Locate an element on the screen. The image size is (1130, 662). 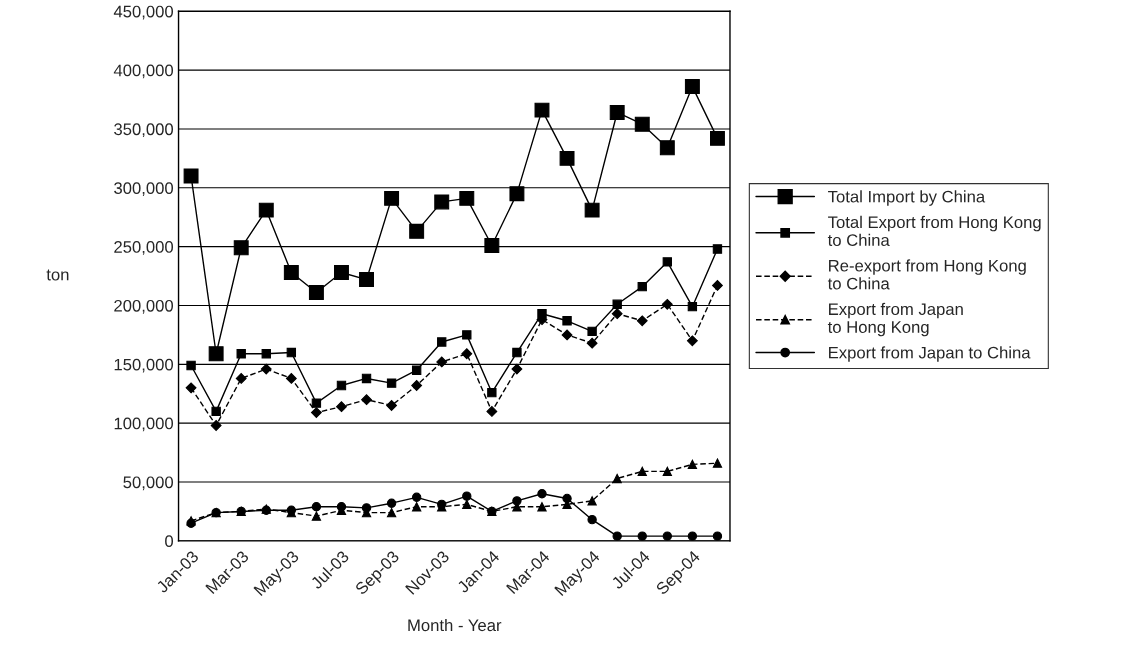
x-axis-title: Month - Year is located at coordinates (455, 625).